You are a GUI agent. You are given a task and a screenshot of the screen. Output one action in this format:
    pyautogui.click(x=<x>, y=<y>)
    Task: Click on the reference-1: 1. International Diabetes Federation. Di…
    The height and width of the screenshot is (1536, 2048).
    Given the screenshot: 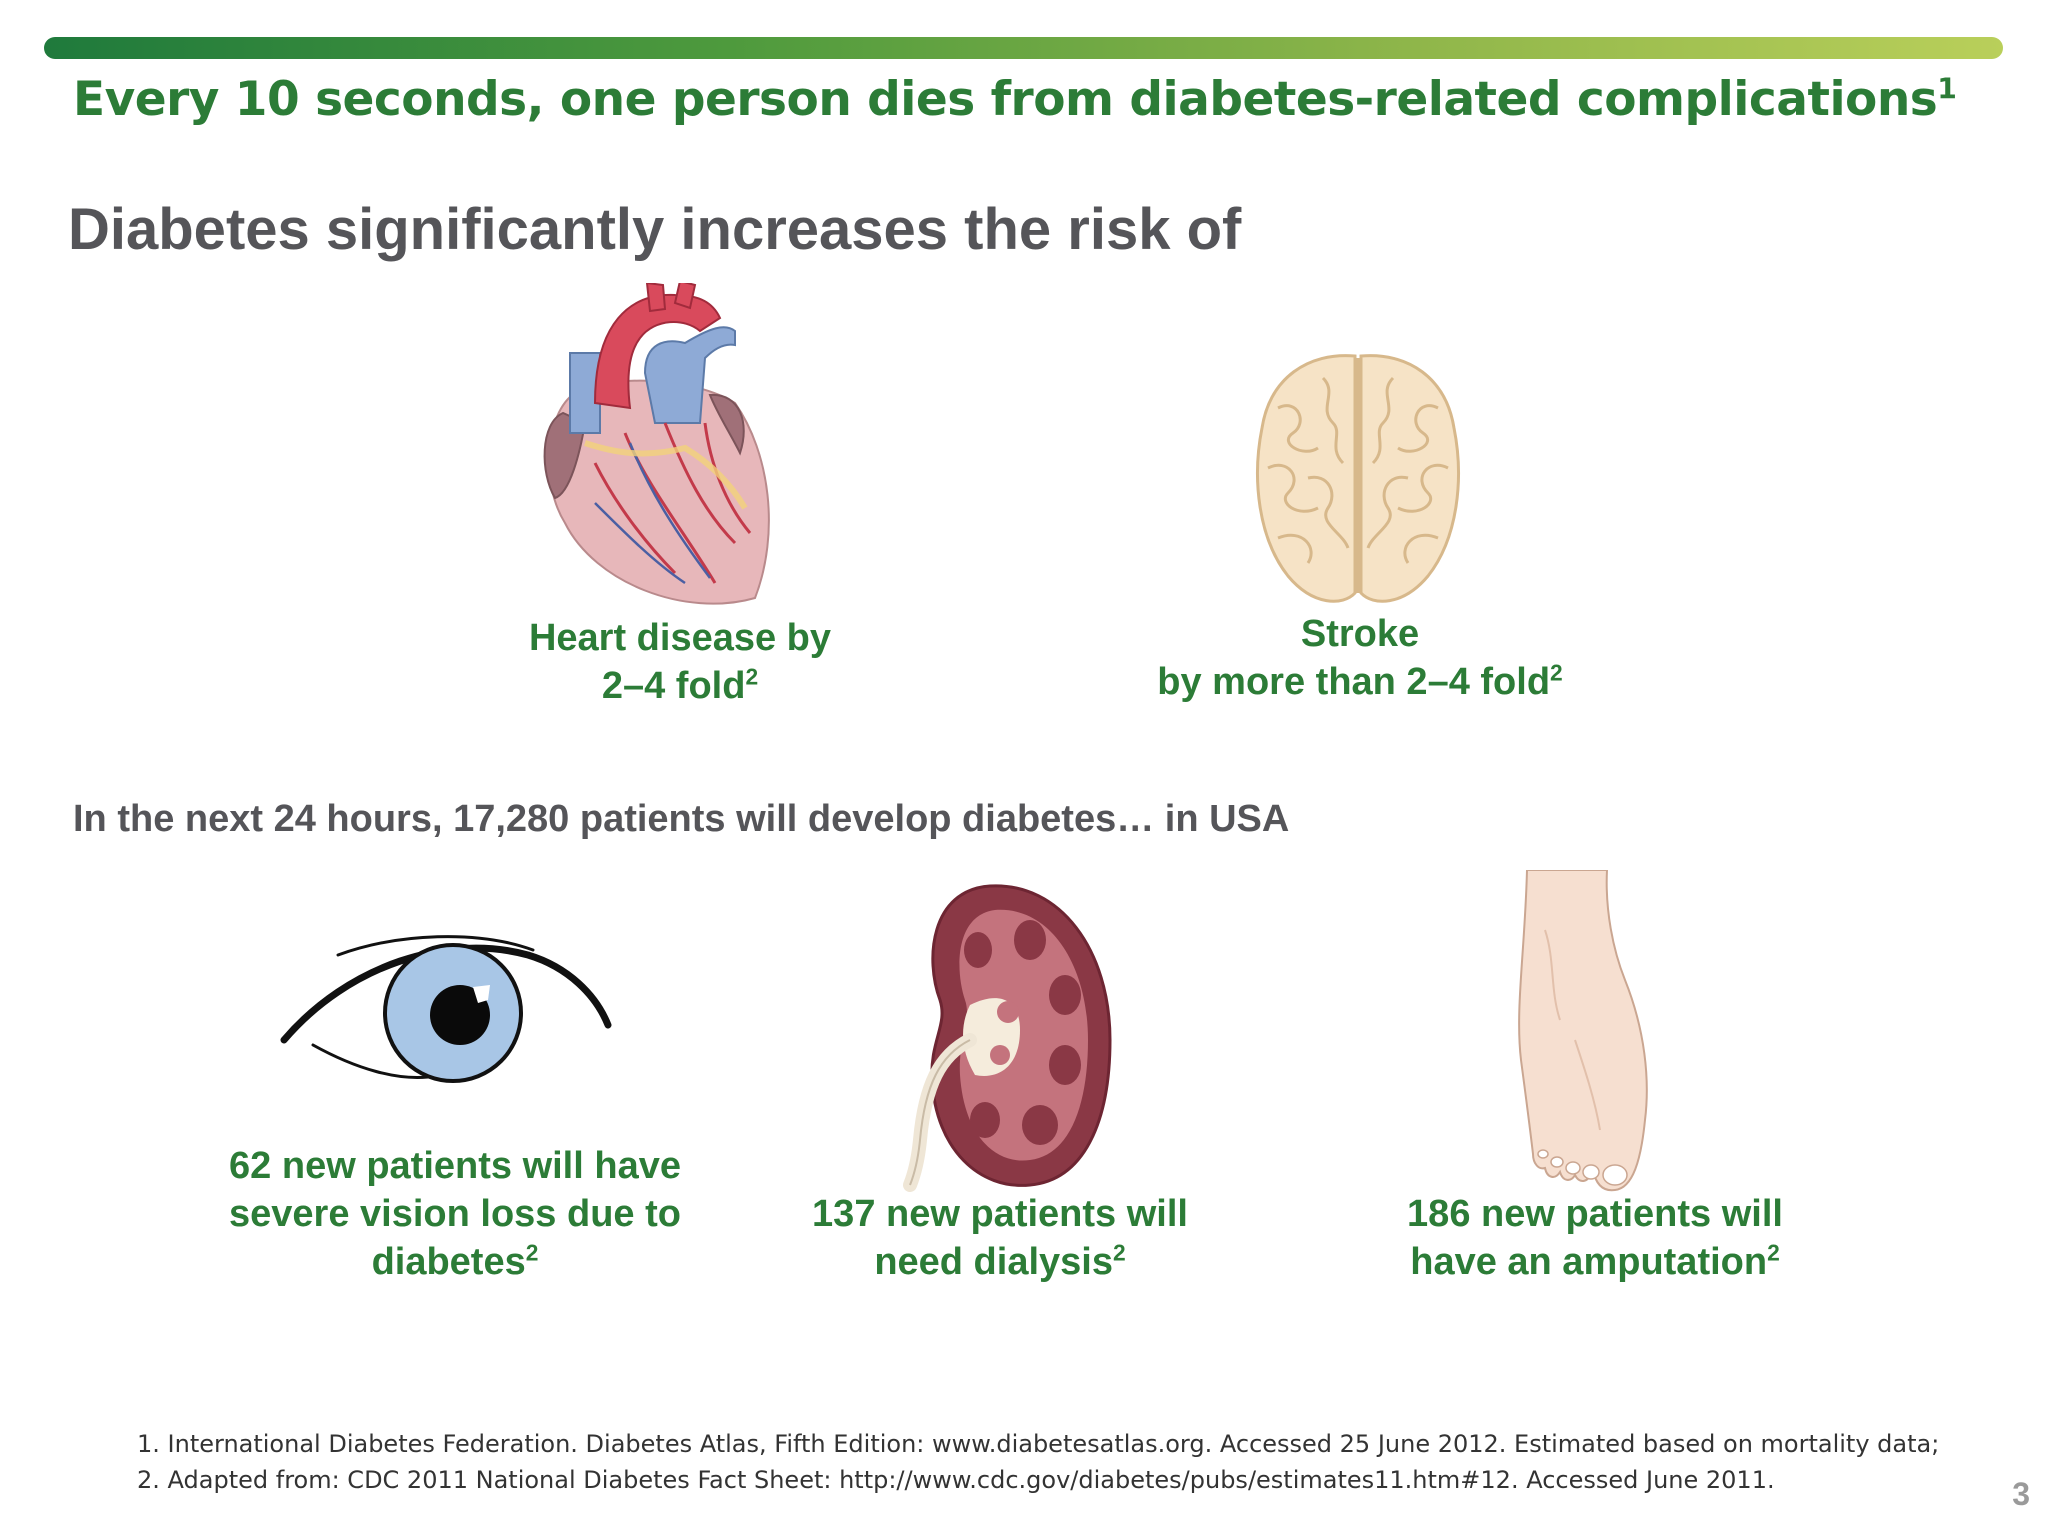 What is the action you would take?
    pyautogui.click(x=1038, y=1444)
    